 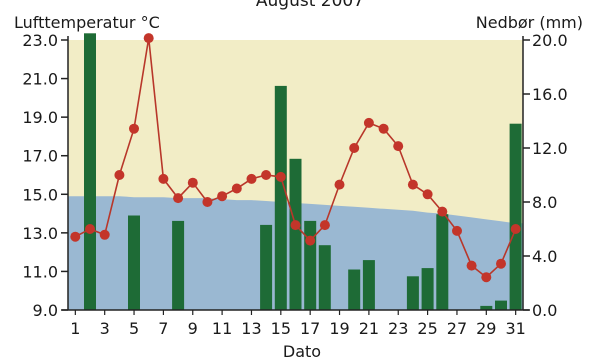 I want to click on right-tick-label: 12.0, so click(x=550, y=148).